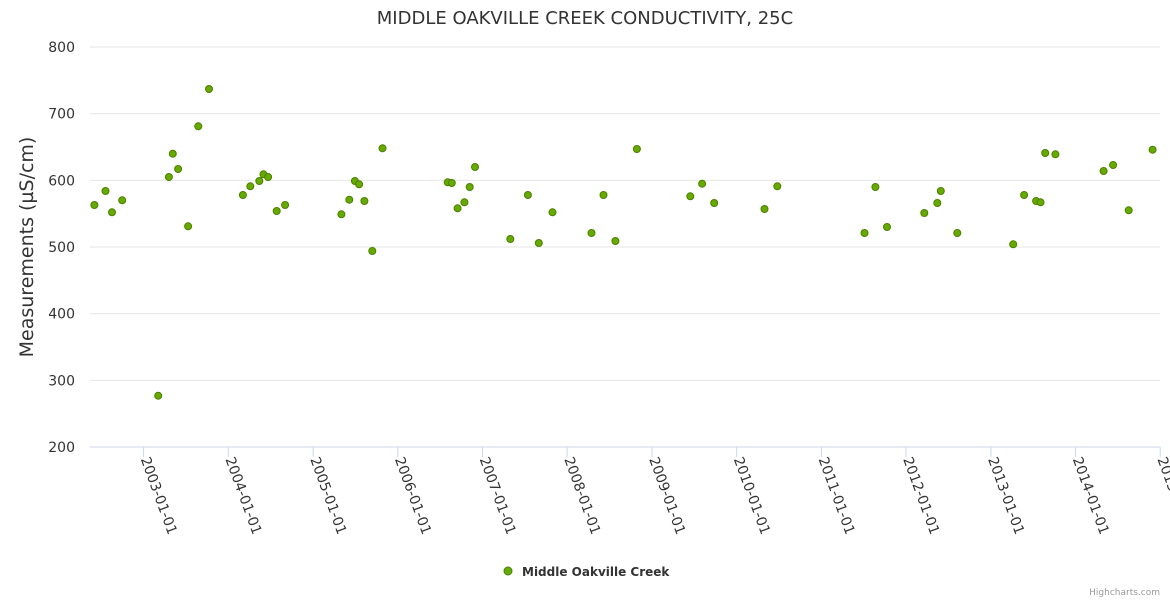 This screenshot has height=600, width=1170. I want to click on y-tick-label: 200, so click(61, 448).